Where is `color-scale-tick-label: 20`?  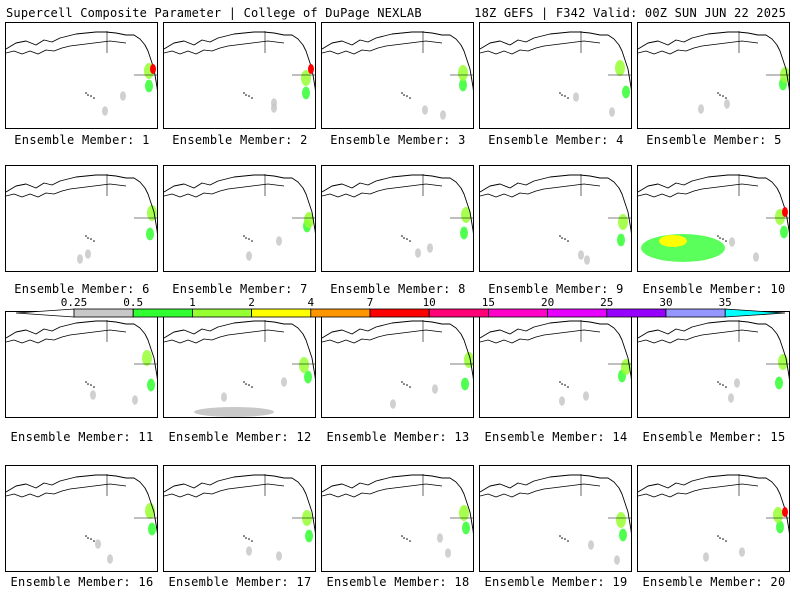 color-scale-tick-label: 20 is located at coordinates (547, 302).